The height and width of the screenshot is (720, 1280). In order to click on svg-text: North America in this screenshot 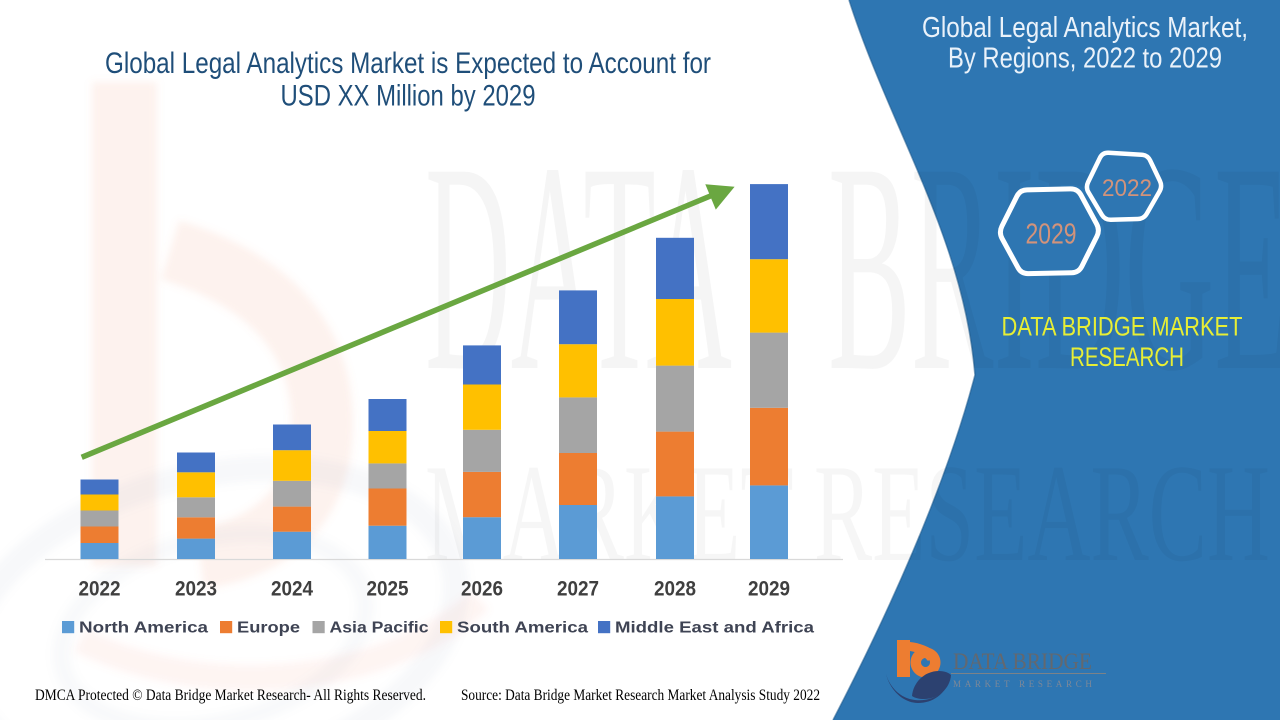, I will do `click(143, 628)`.